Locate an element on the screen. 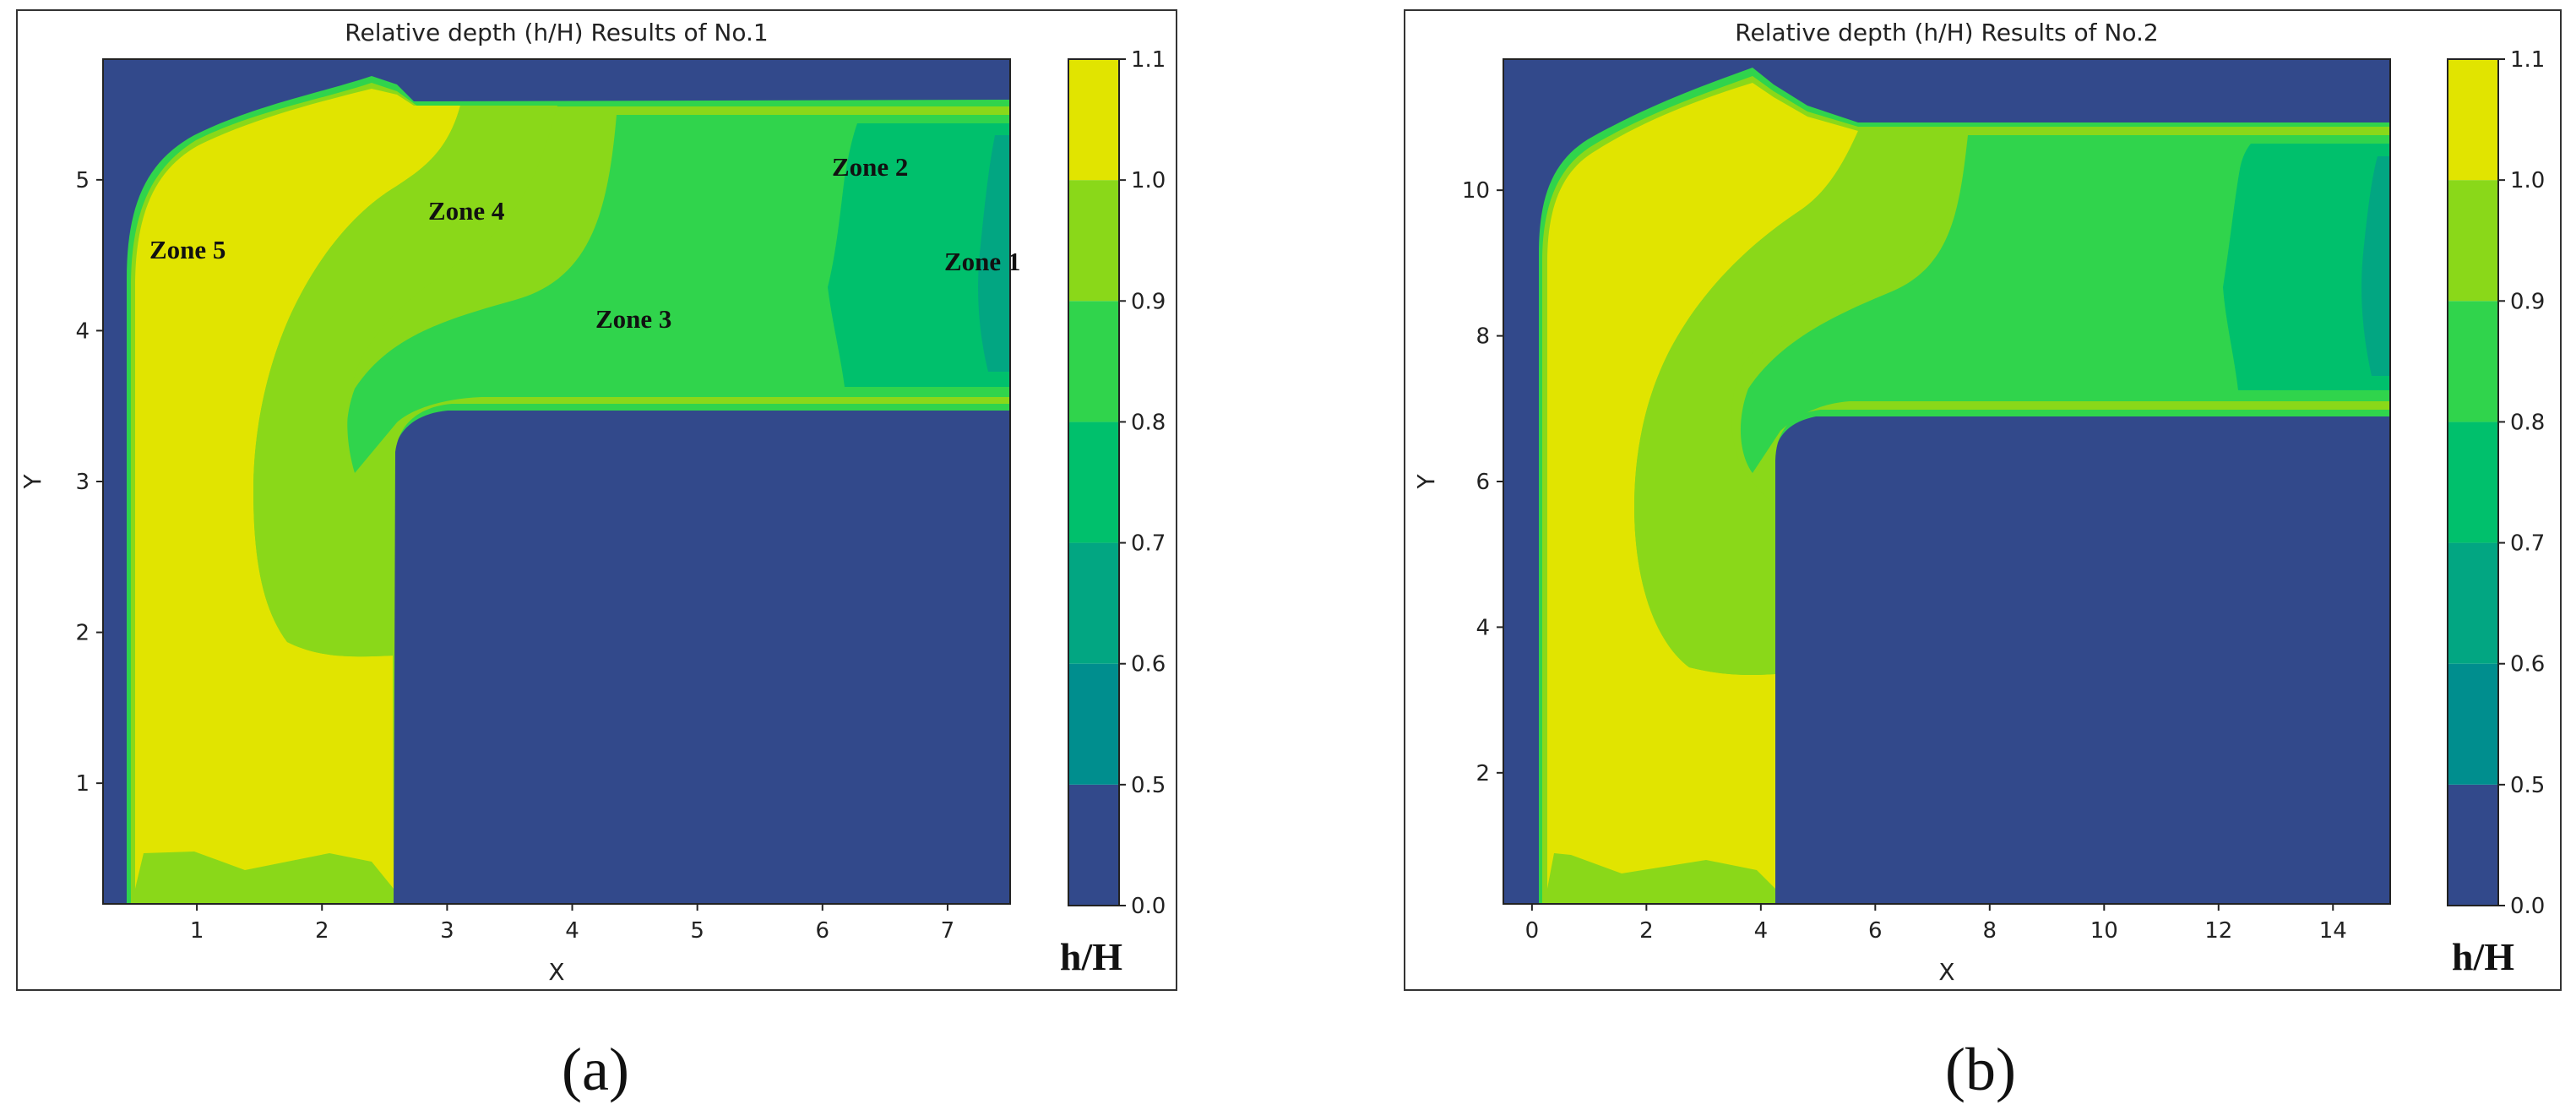 This screenshot has width=2576, height=1110. panel-a-y-label: Y is located at coordinates (32, 482).